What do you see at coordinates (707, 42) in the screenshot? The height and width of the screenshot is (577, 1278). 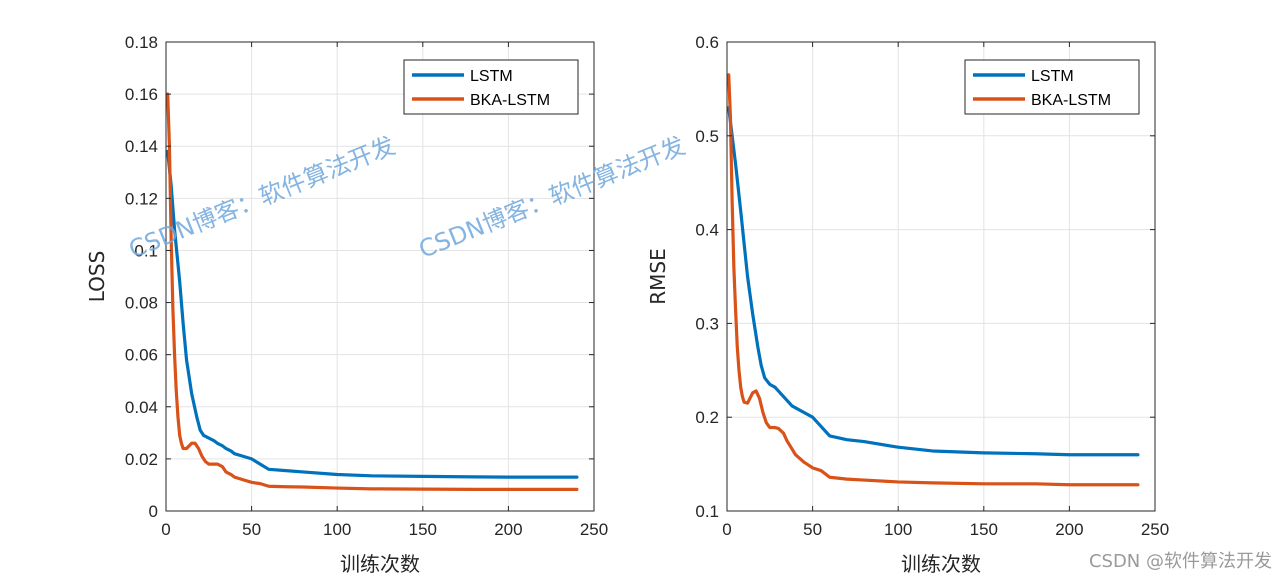 I see `y-tick-label: 0.6` at bounding box center [707, 42].